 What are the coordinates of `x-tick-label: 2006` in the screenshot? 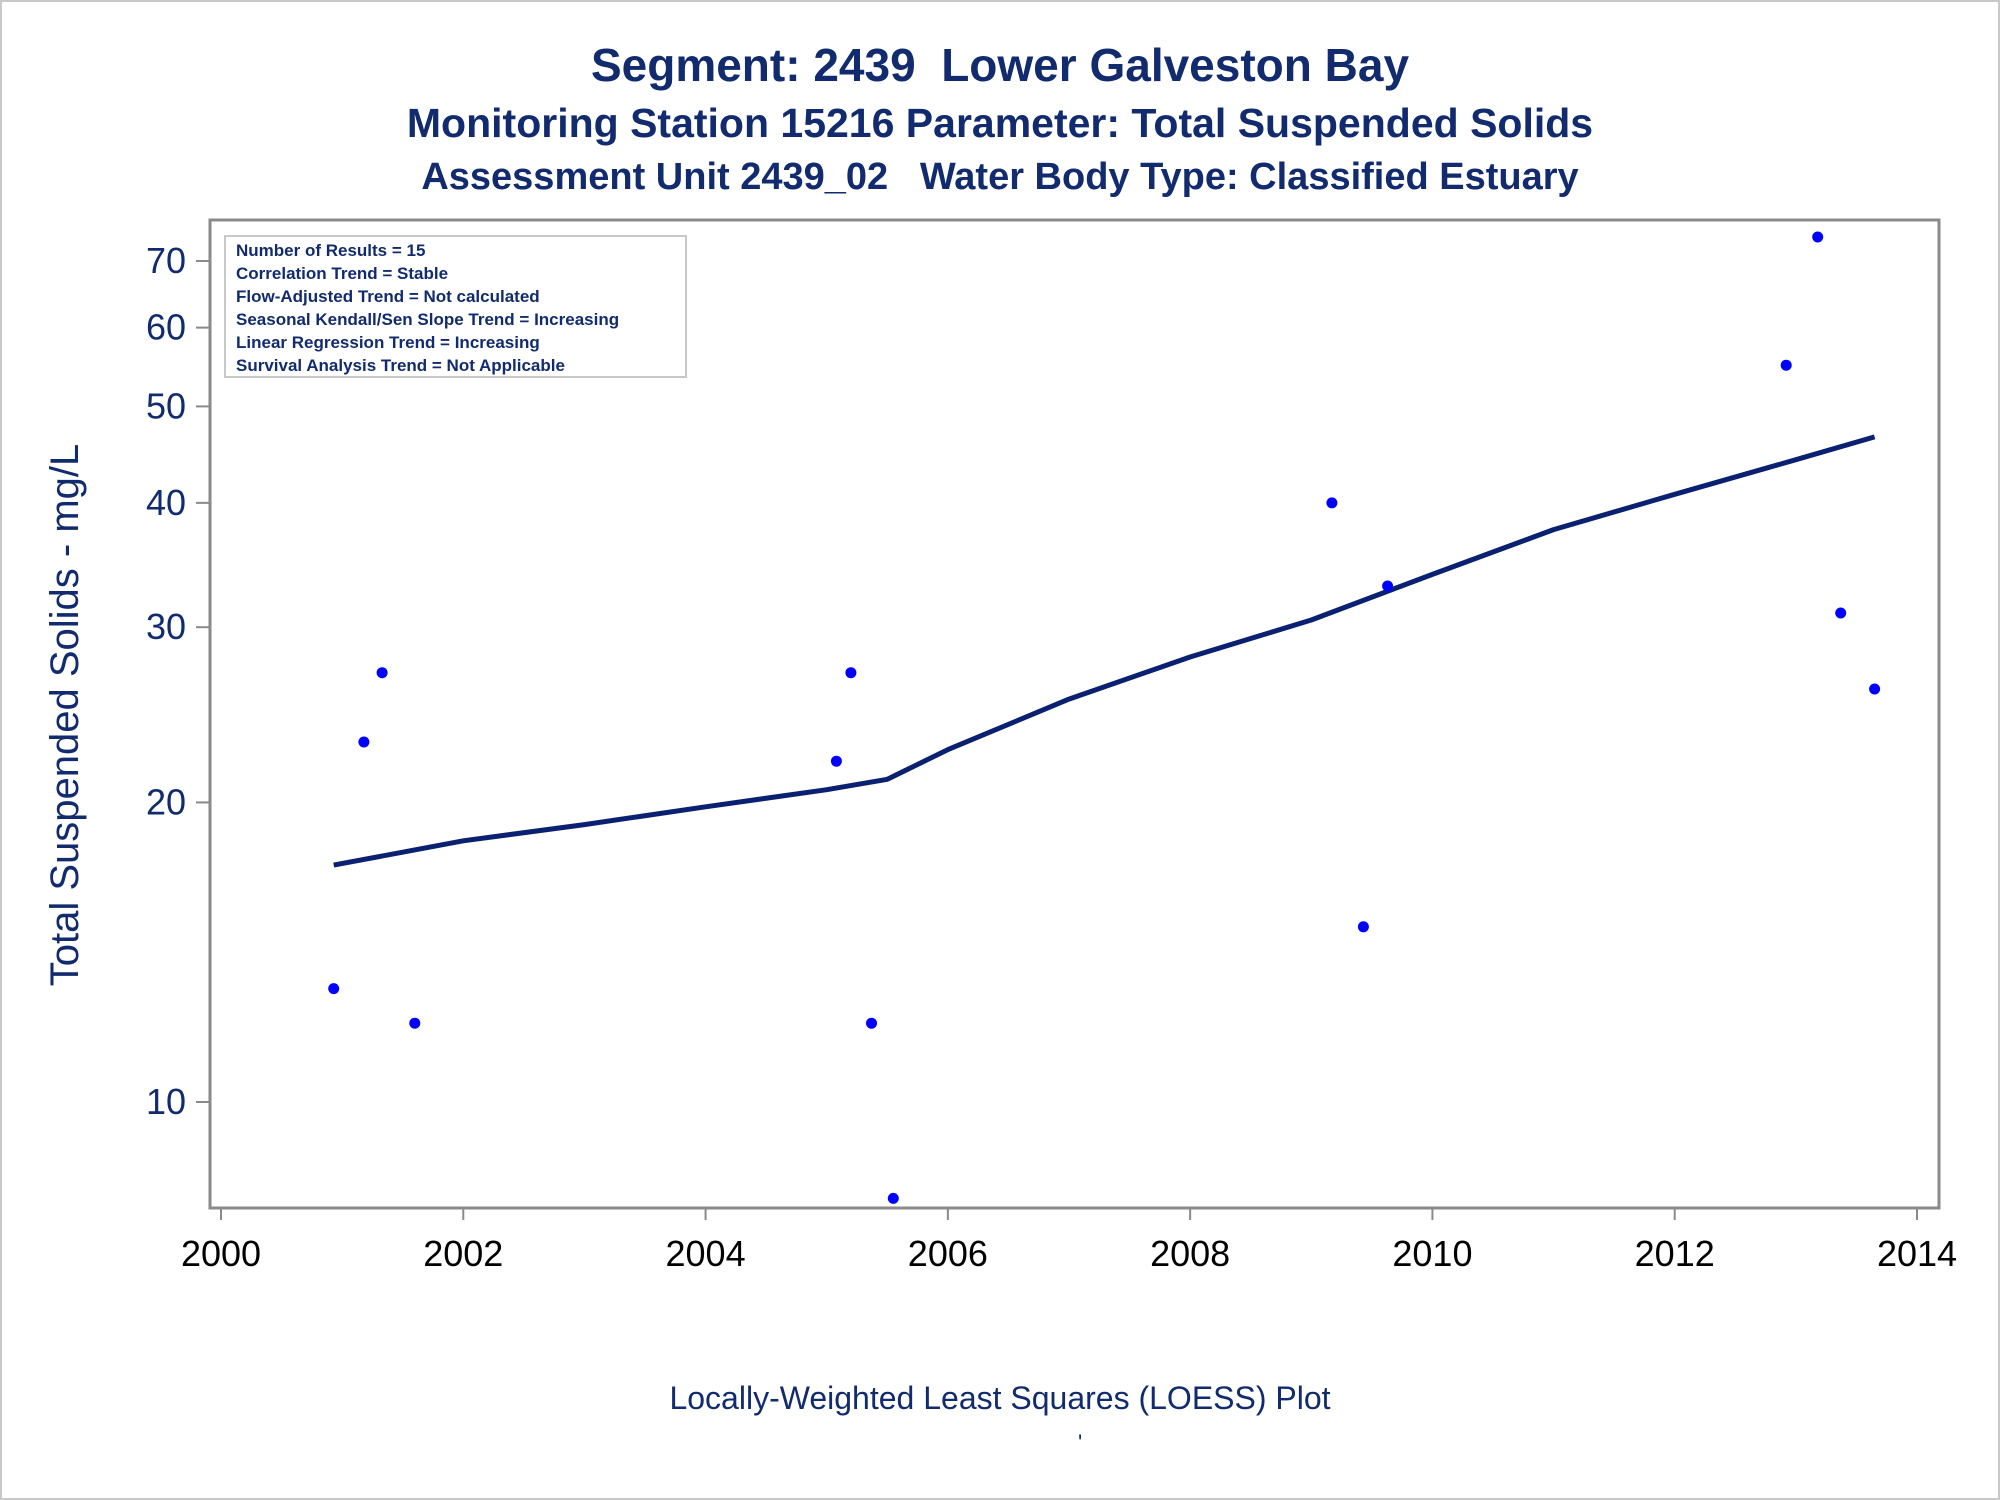 It's located at (948, 1253).